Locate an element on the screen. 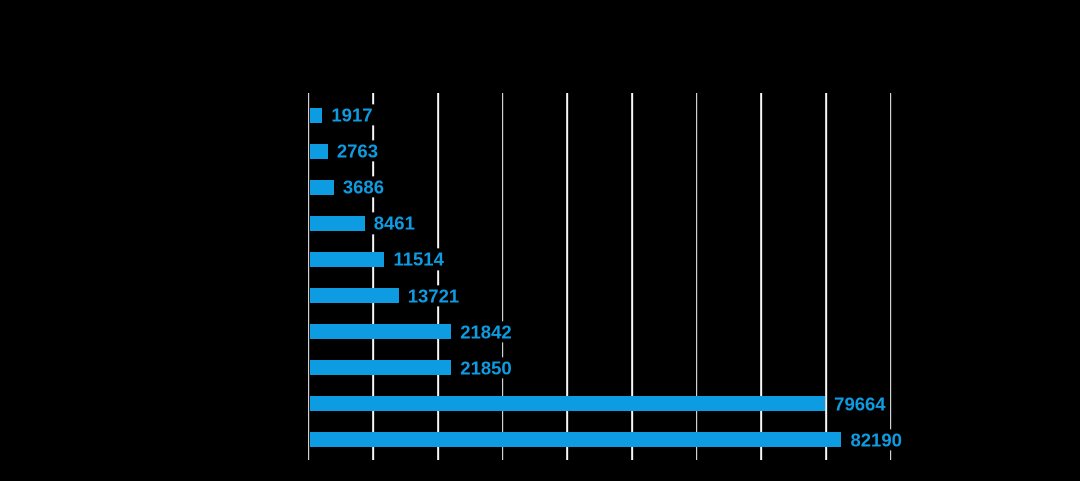  bar-value-label: 13721 is located at coordinates (433, 295).